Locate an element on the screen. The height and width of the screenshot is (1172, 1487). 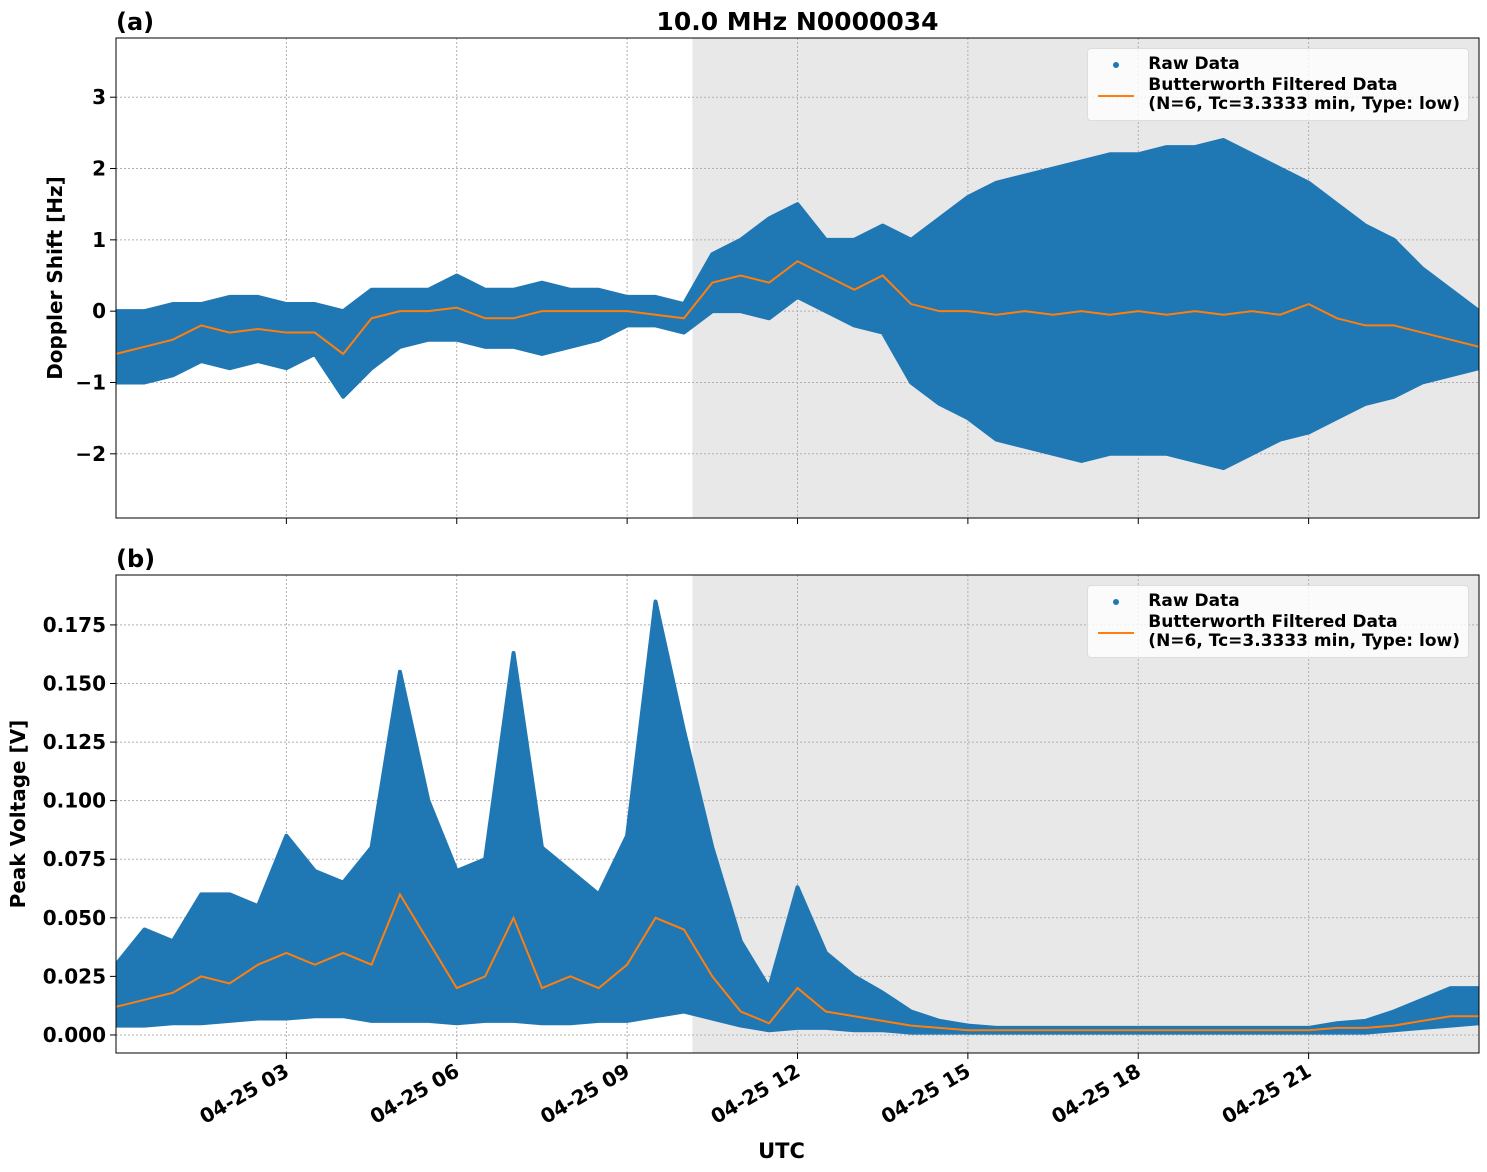
x-tick-label: 04-25 18 is located at coordinates (1096, 1094).